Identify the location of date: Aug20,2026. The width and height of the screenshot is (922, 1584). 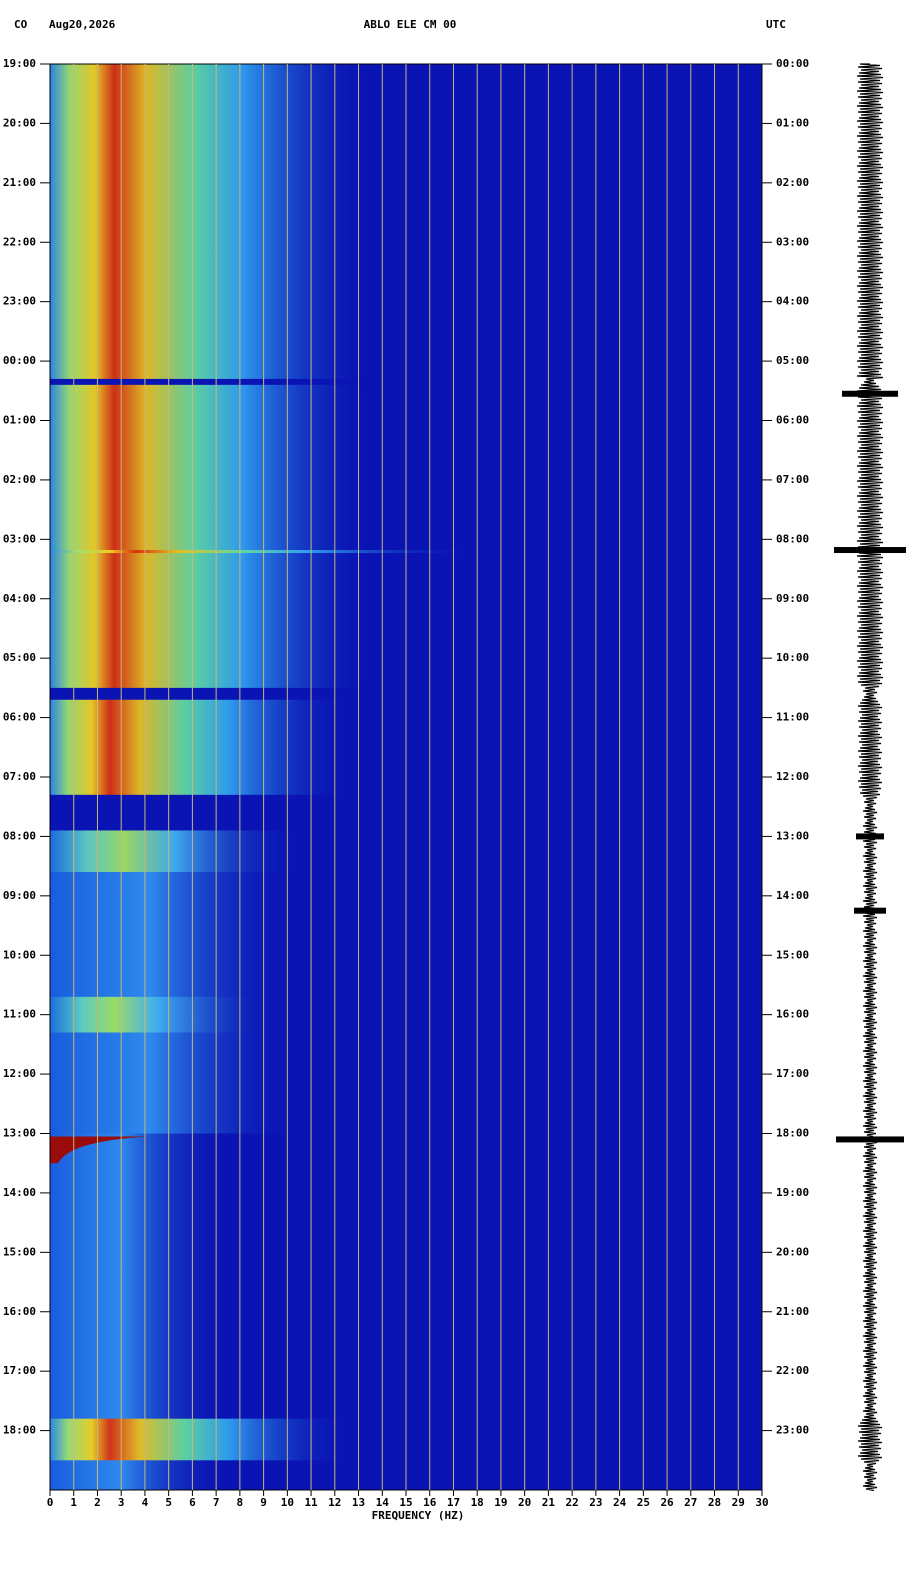
(82, 24).